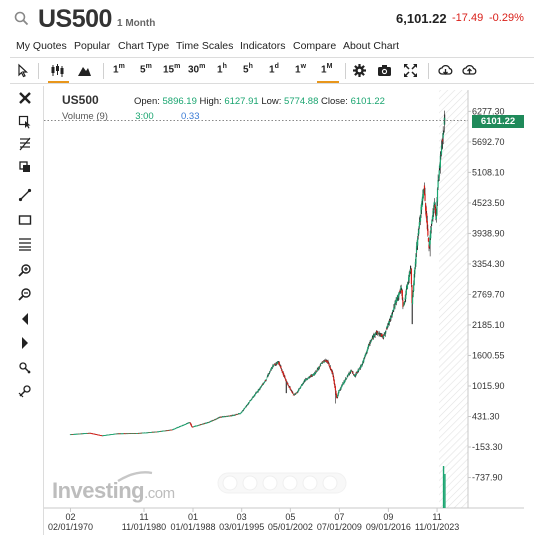 This screenshot has height=535, width=534. I want to click on drawing-tools-panel, so click(27, 310).